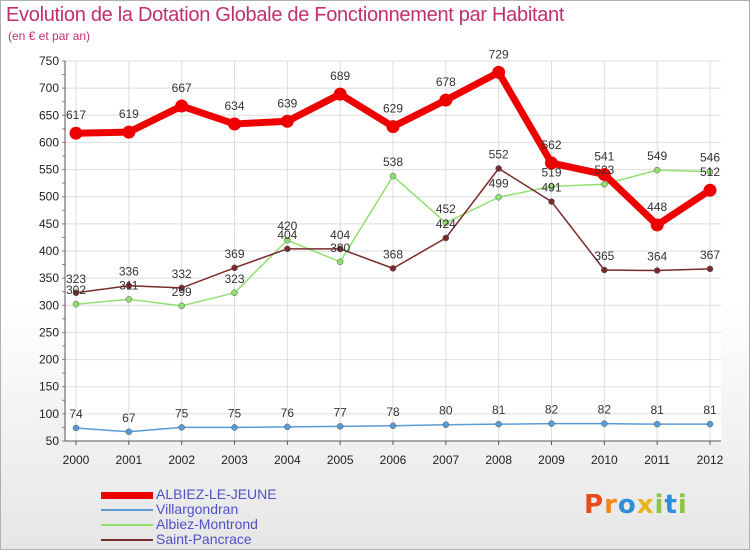  Describe the element at coordinates (182, 88) in the screenshot. I see `data-label-albiez-le-jeune: 667` at that location.